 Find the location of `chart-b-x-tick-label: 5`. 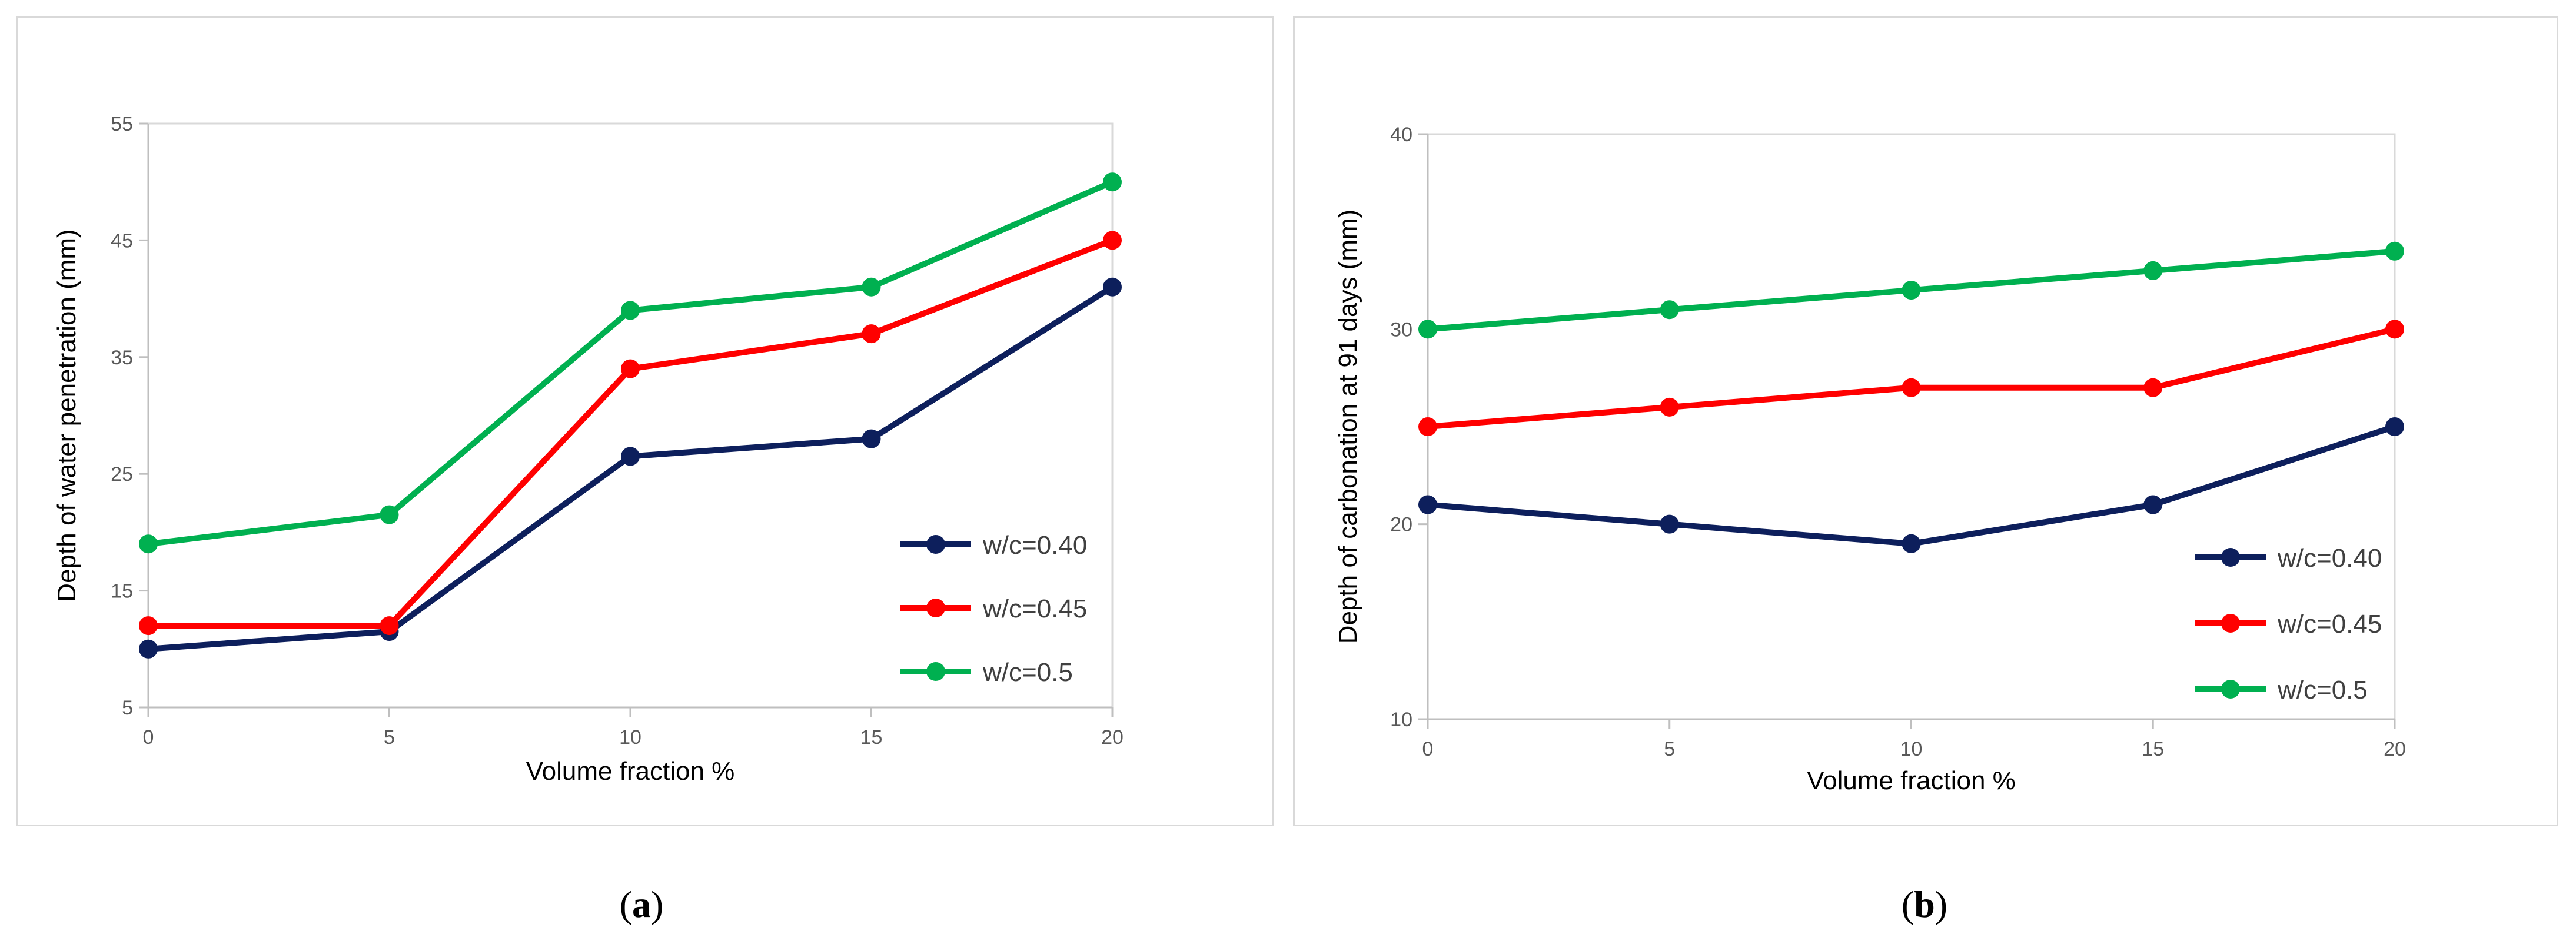

chart-b-x-tick-label: 5 is located at coordinates (1669, 749).